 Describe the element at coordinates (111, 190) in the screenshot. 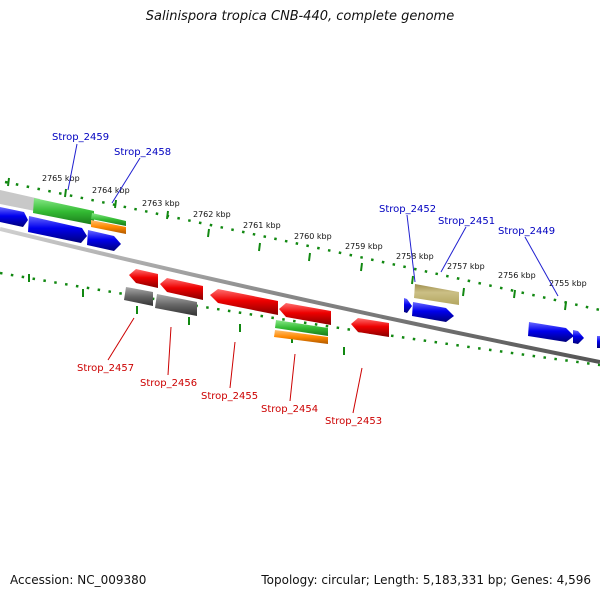

I see `tick-label: 2764 kbp` at that location.